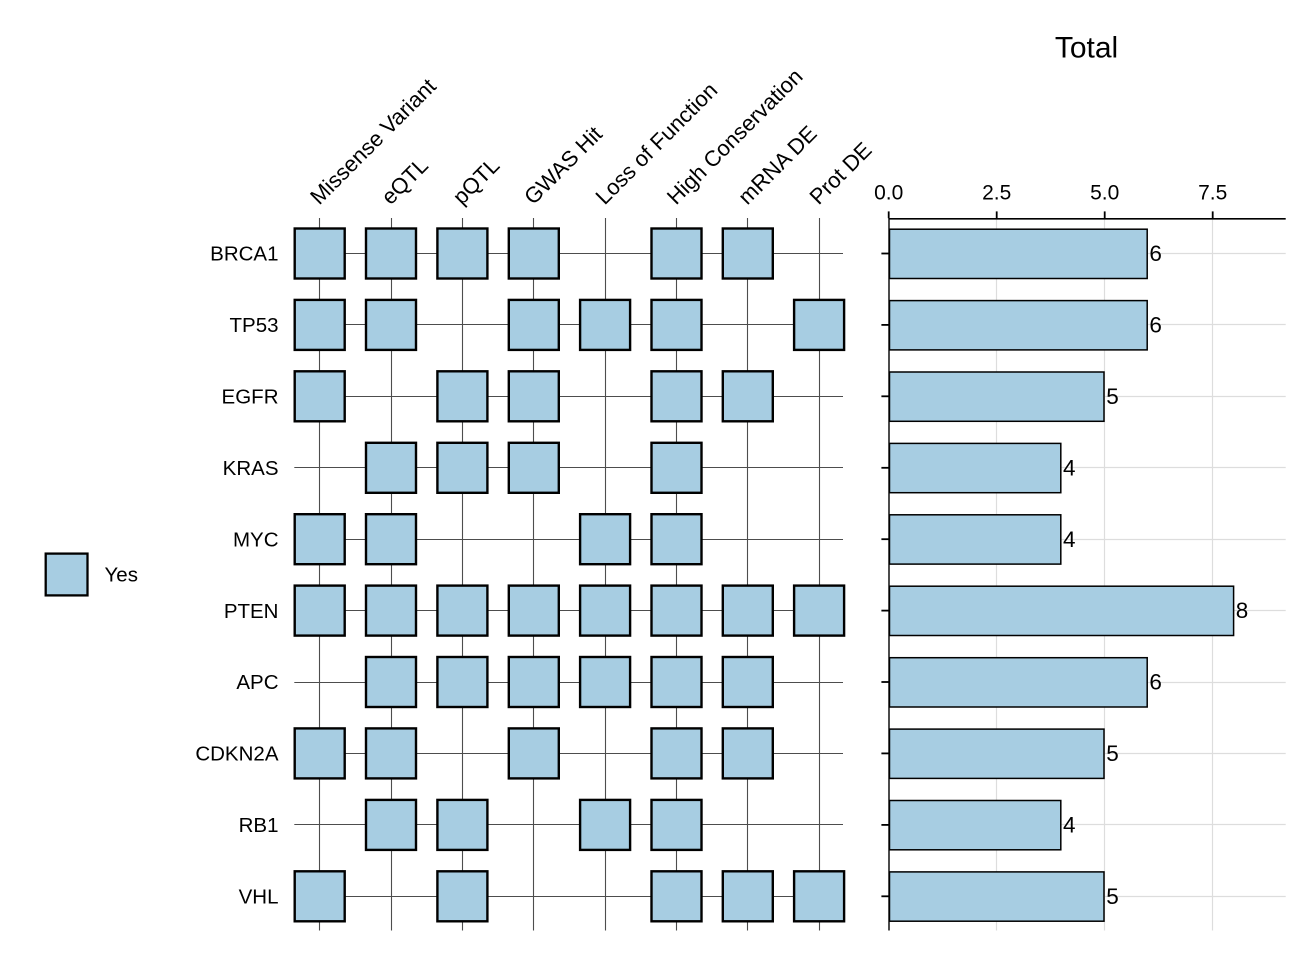 Image resolution: width=1315 pixels, height=960 pixels. I want to click on svg-text: MYC, so click(256, 539).